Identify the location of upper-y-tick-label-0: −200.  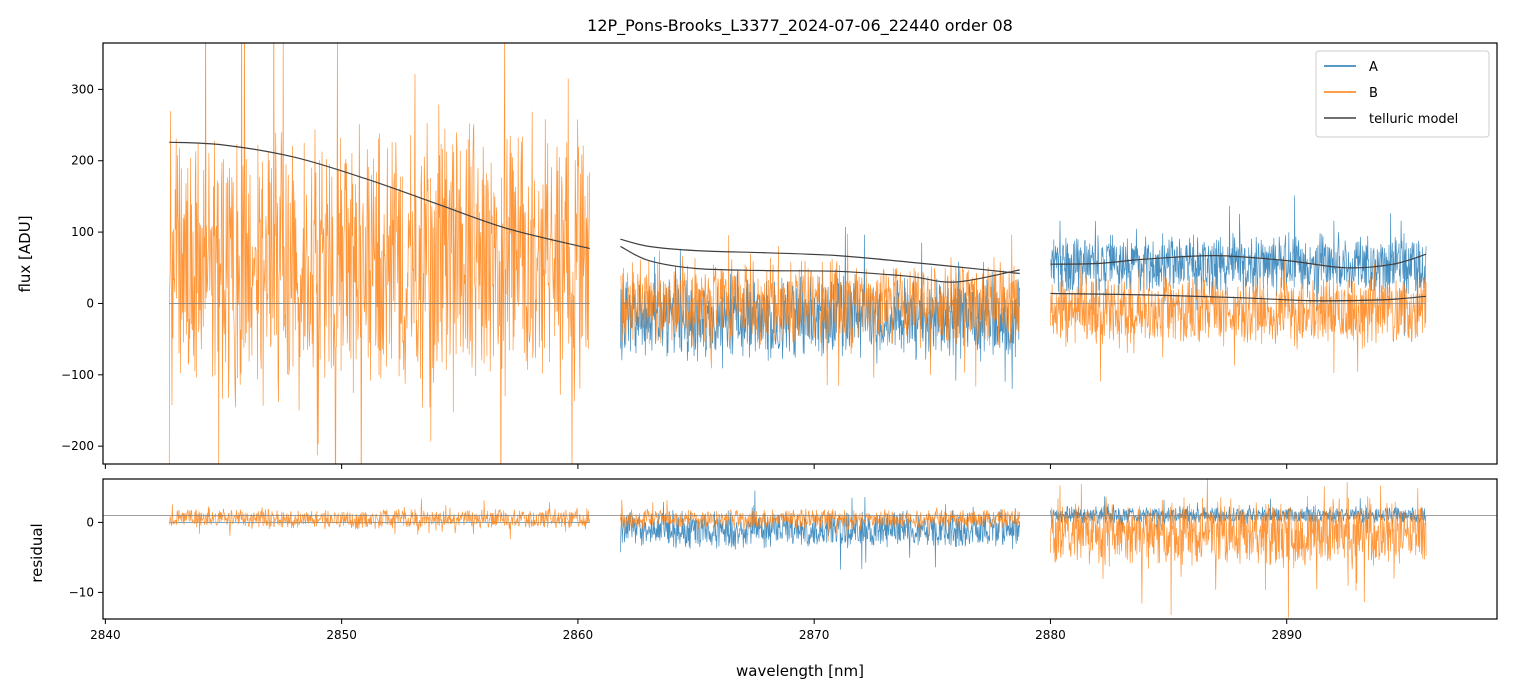
(77, 446).